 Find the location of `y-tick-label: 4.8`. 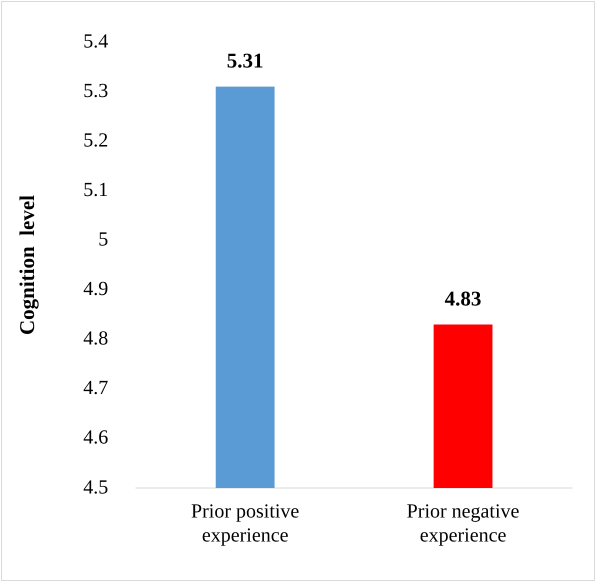

y-tick-label: 4.8 is located at coordinates (95, 339).